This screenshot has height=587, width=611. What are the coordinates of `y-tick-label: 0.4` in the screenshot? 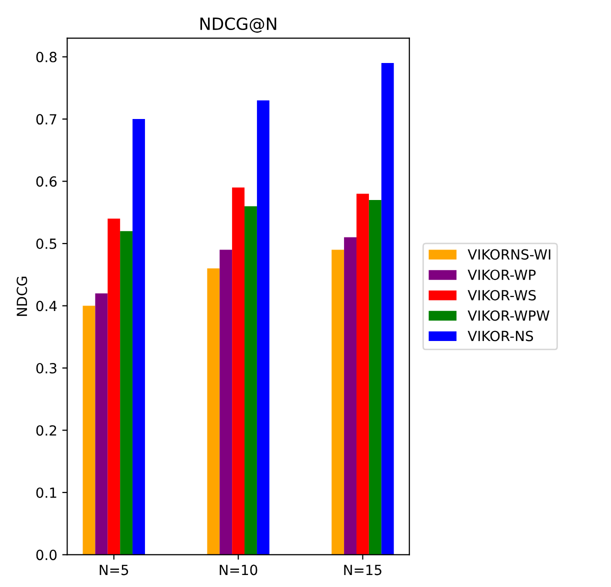 It's located at (46, 306).